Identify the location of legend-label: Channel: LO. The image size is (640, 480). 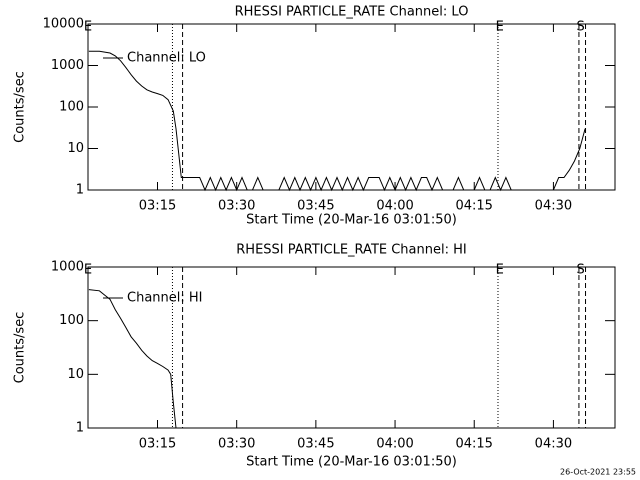
(166, 58).